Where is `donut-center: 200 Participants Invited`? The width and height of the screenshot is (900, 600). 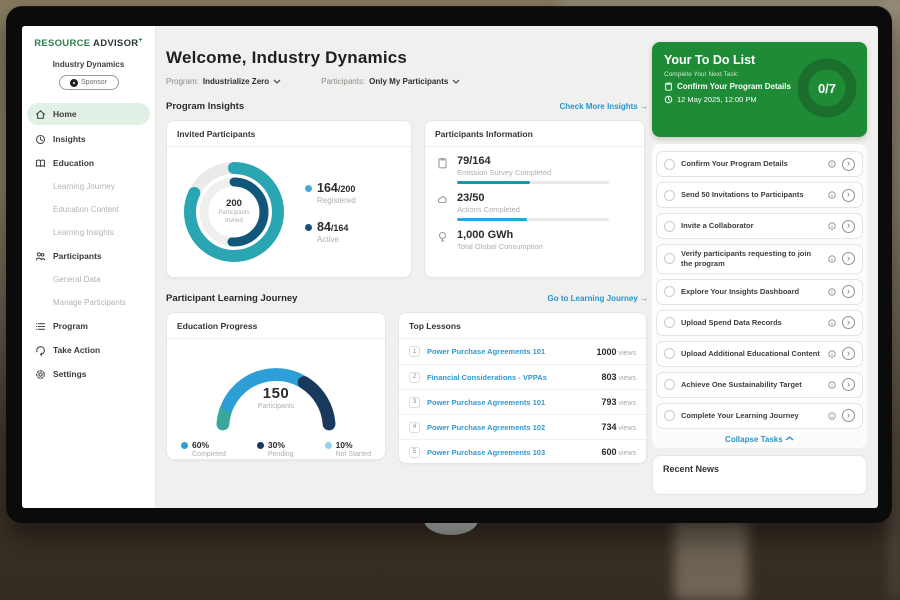
donut-center: 200 Participants Invited is located at coordinates (234, 212).